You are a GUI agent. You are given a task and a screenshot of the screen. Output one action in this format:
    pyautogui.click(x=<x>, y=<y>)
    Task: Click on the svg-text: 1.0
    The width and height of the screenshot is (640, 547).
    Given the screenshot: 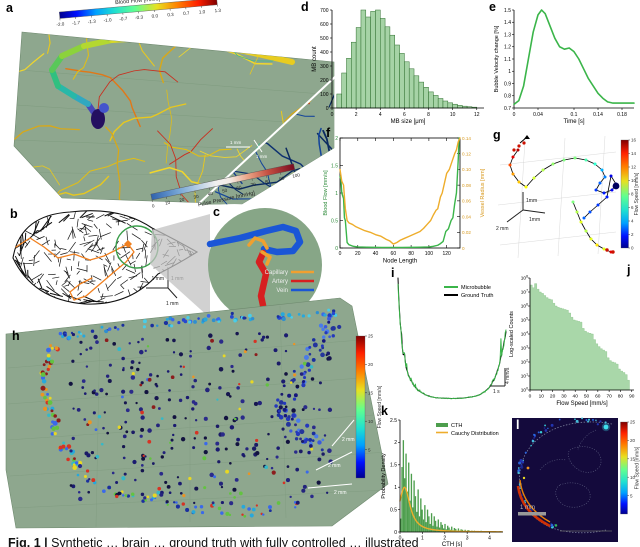 What is the action you would take?
    pyautogui.click(x=202, y=12)
    